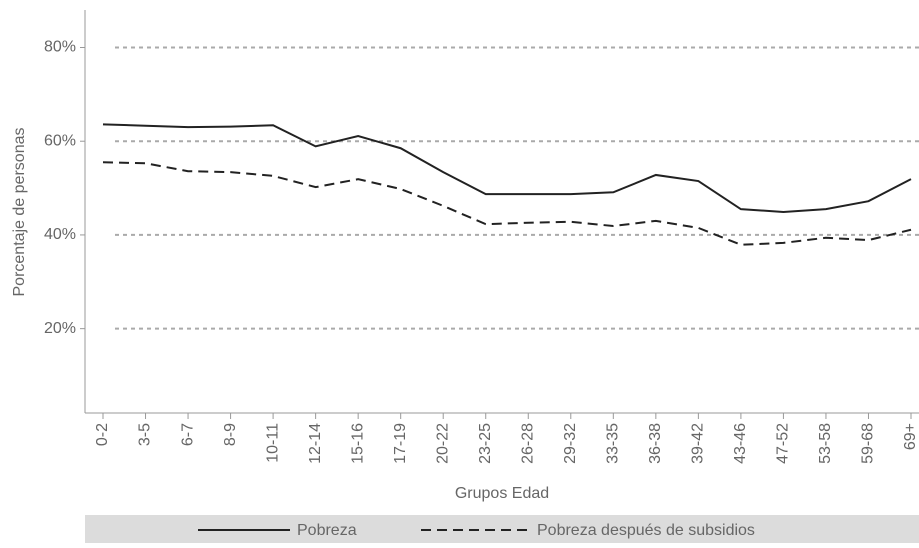 This screenshot has height=548, width=919. Describe the element at coordinates (527, 443) in the screenshot. I see `x-tick-label: 26-28` at that location.